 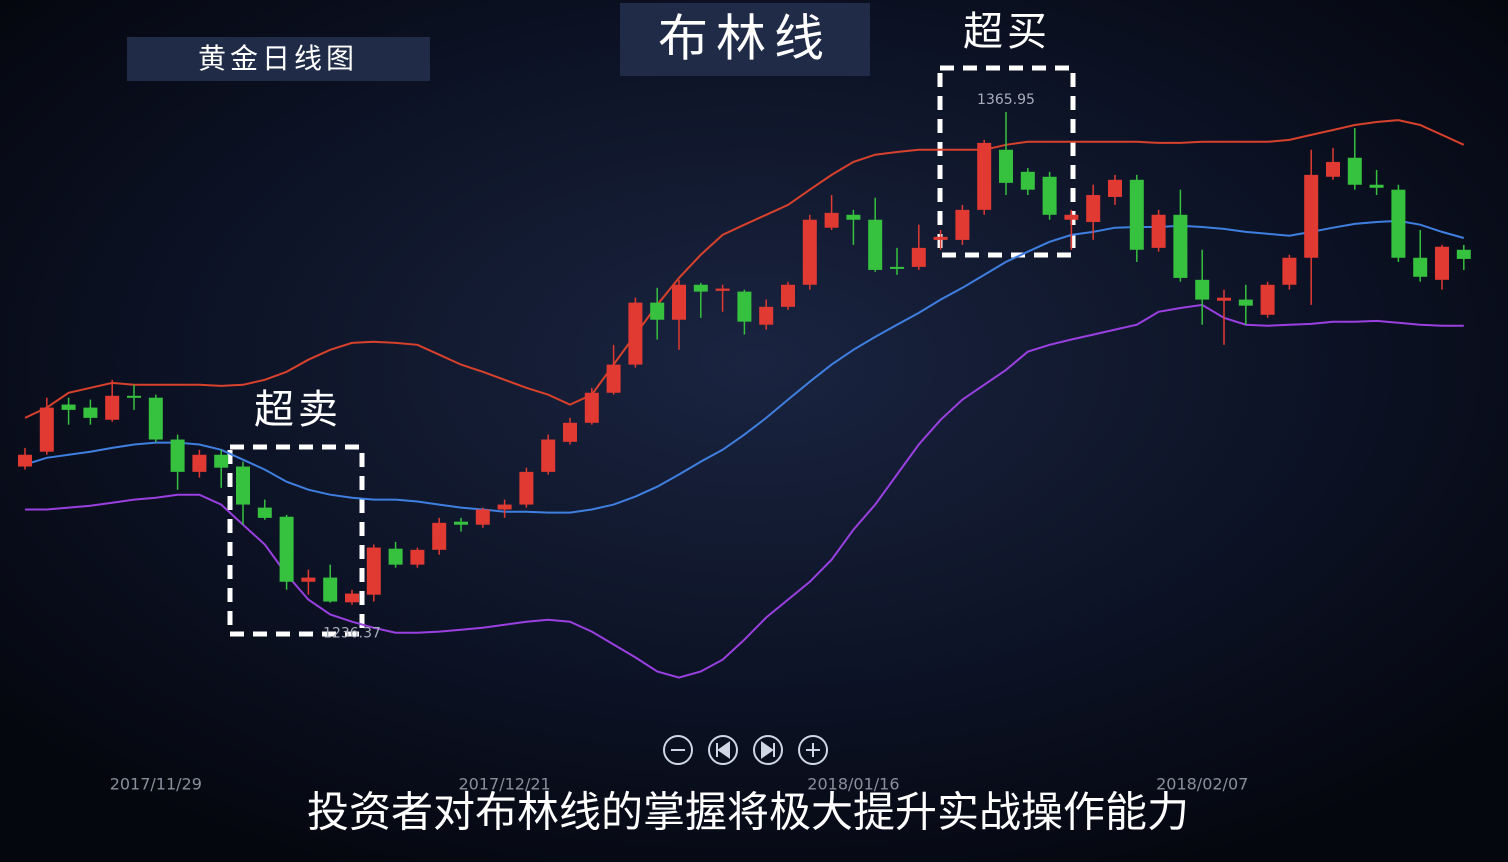 What do you see at coordinates (678, 750) in the screenshot?
I see `zoom-out-button` at bounding box center [678, 750].